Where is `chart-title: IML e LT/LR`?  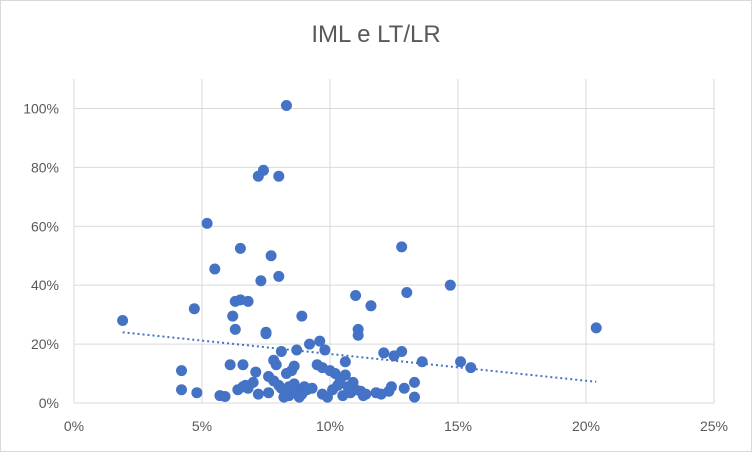
chart-title: IML e LT/LR is located at coordinates (376, 34).